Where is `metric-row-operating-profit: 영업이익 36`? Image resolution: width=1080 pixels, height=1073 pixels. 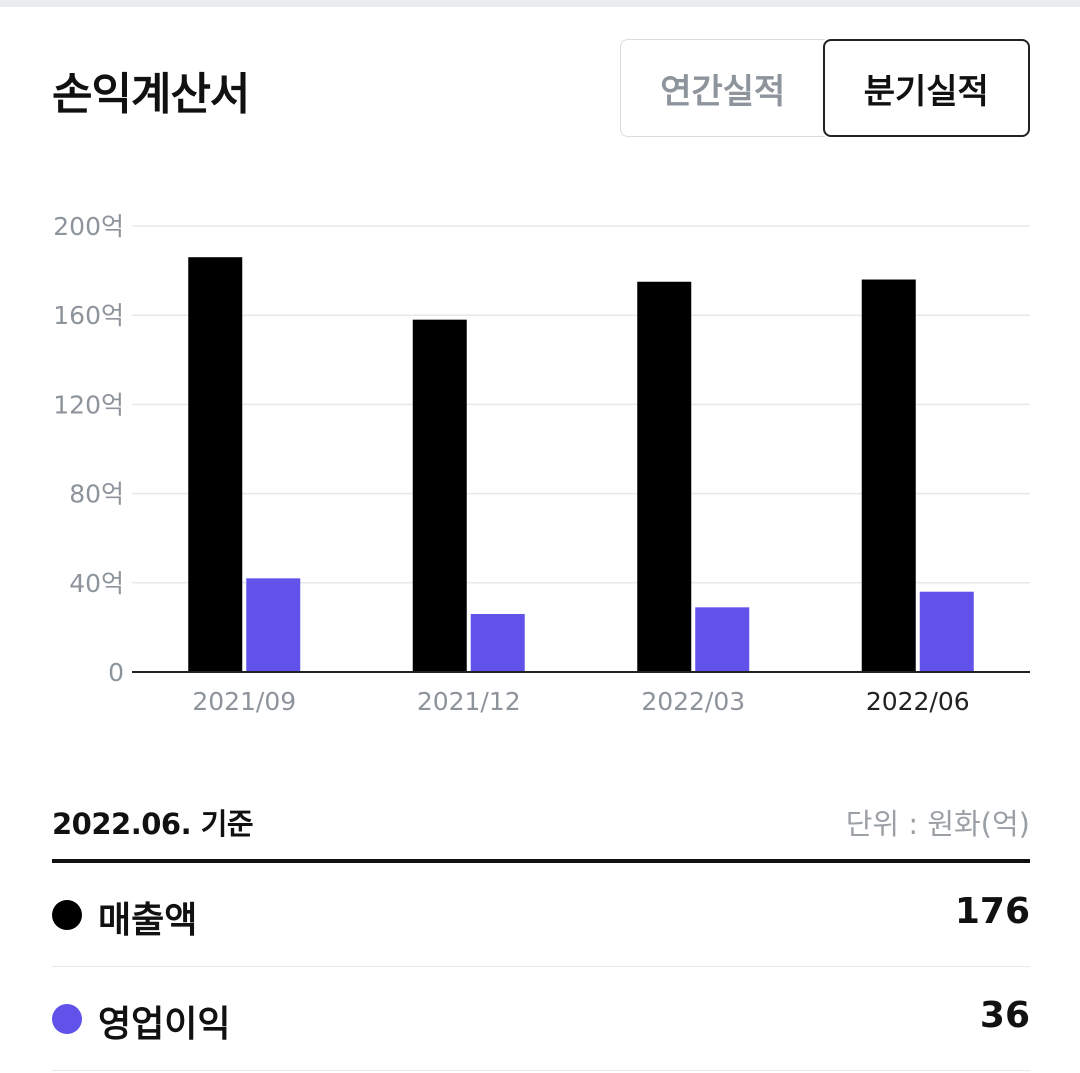 metric-row-operating-profit: 영업이익 36 is located at coordinates (541, 1019).